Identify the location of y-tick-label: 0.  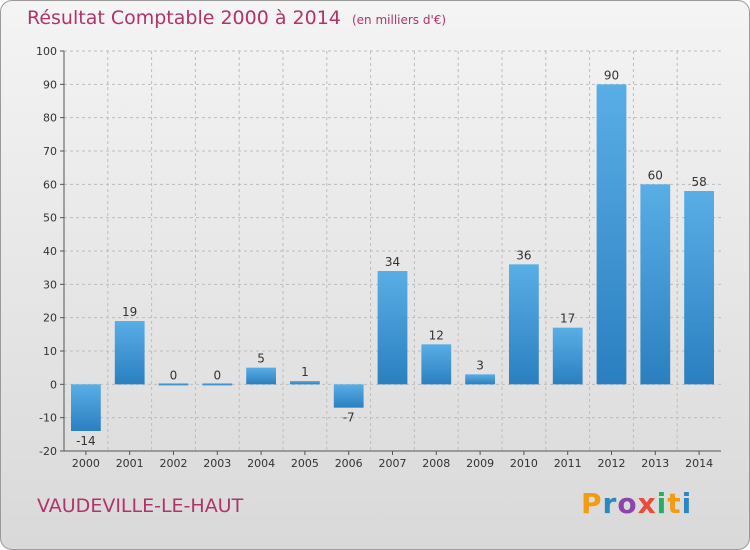
(53, 384).